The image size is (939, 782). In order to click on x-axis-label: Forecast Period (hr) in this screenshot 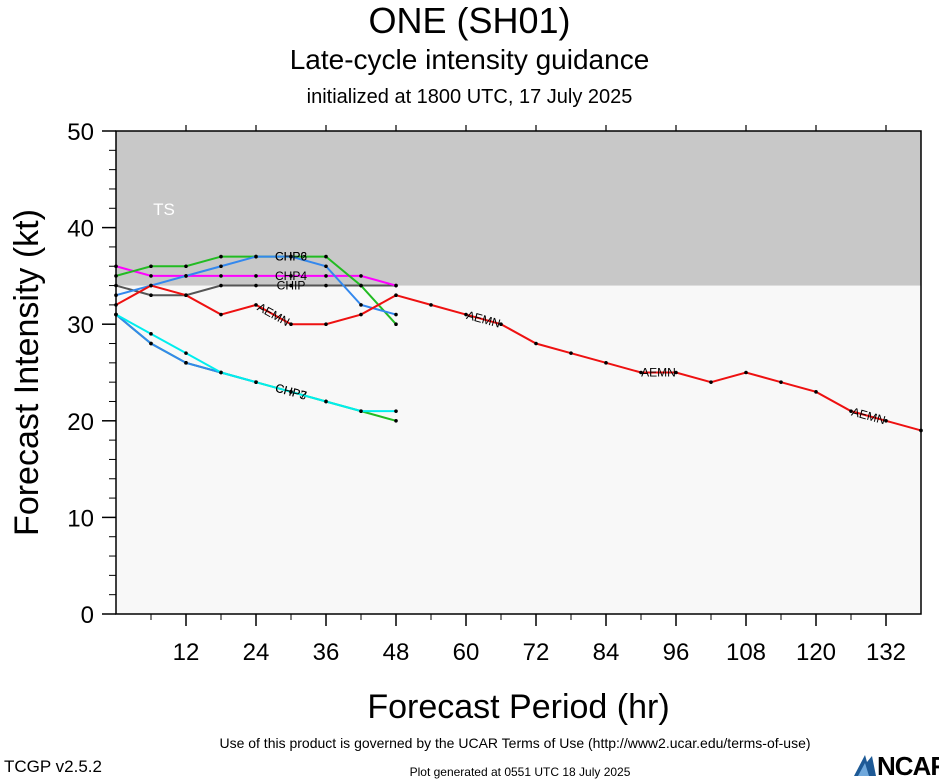, I will do `click(518, 707)`.